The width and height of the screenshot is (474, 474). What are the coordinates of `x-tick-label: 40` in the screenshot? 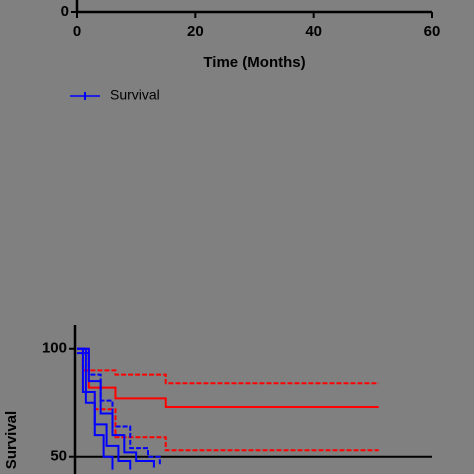 It's located at (313, 31).